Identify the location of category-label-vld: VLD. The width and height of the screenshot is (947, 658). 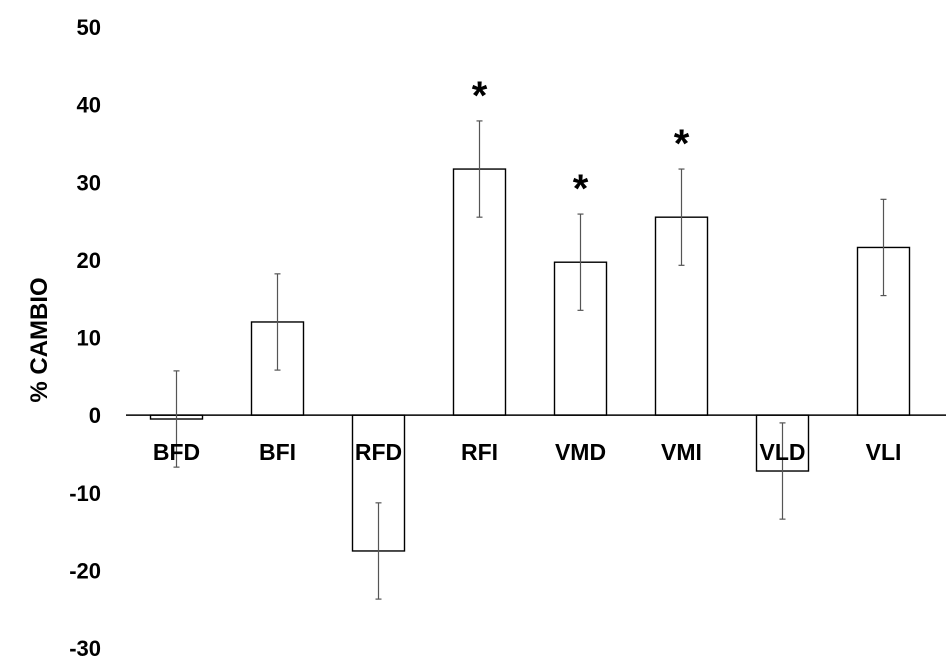
(783, 452).